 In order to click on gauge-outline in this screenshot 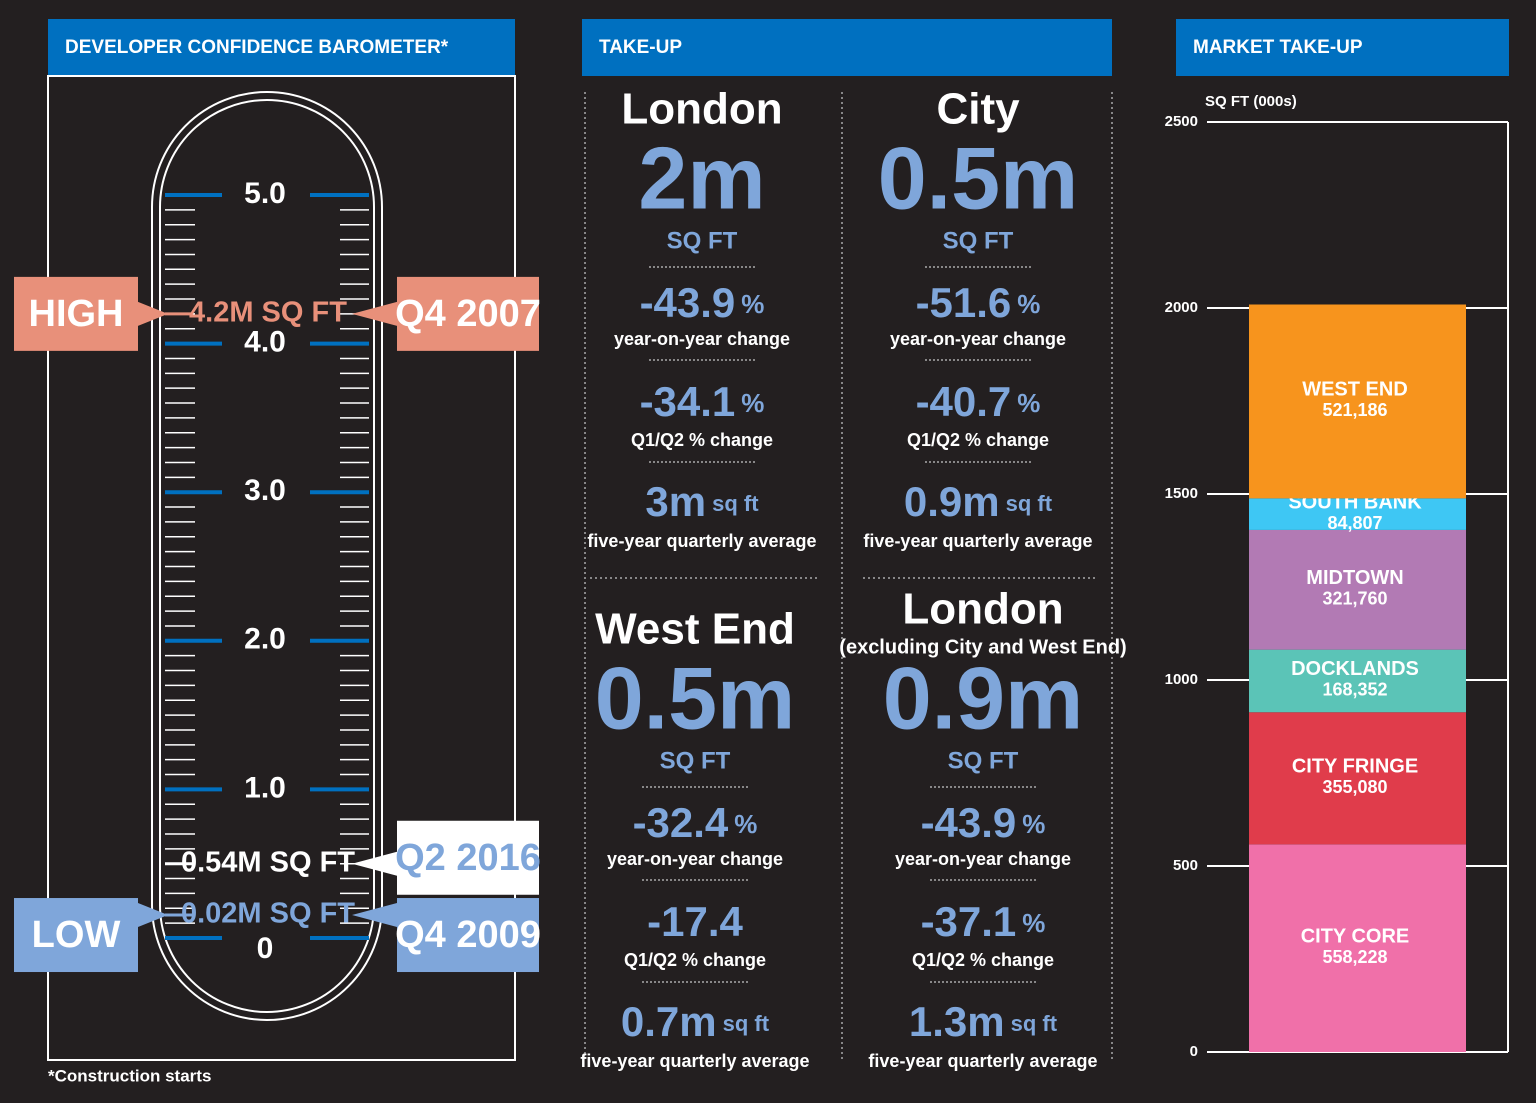, I will do `click(267, 556)`.